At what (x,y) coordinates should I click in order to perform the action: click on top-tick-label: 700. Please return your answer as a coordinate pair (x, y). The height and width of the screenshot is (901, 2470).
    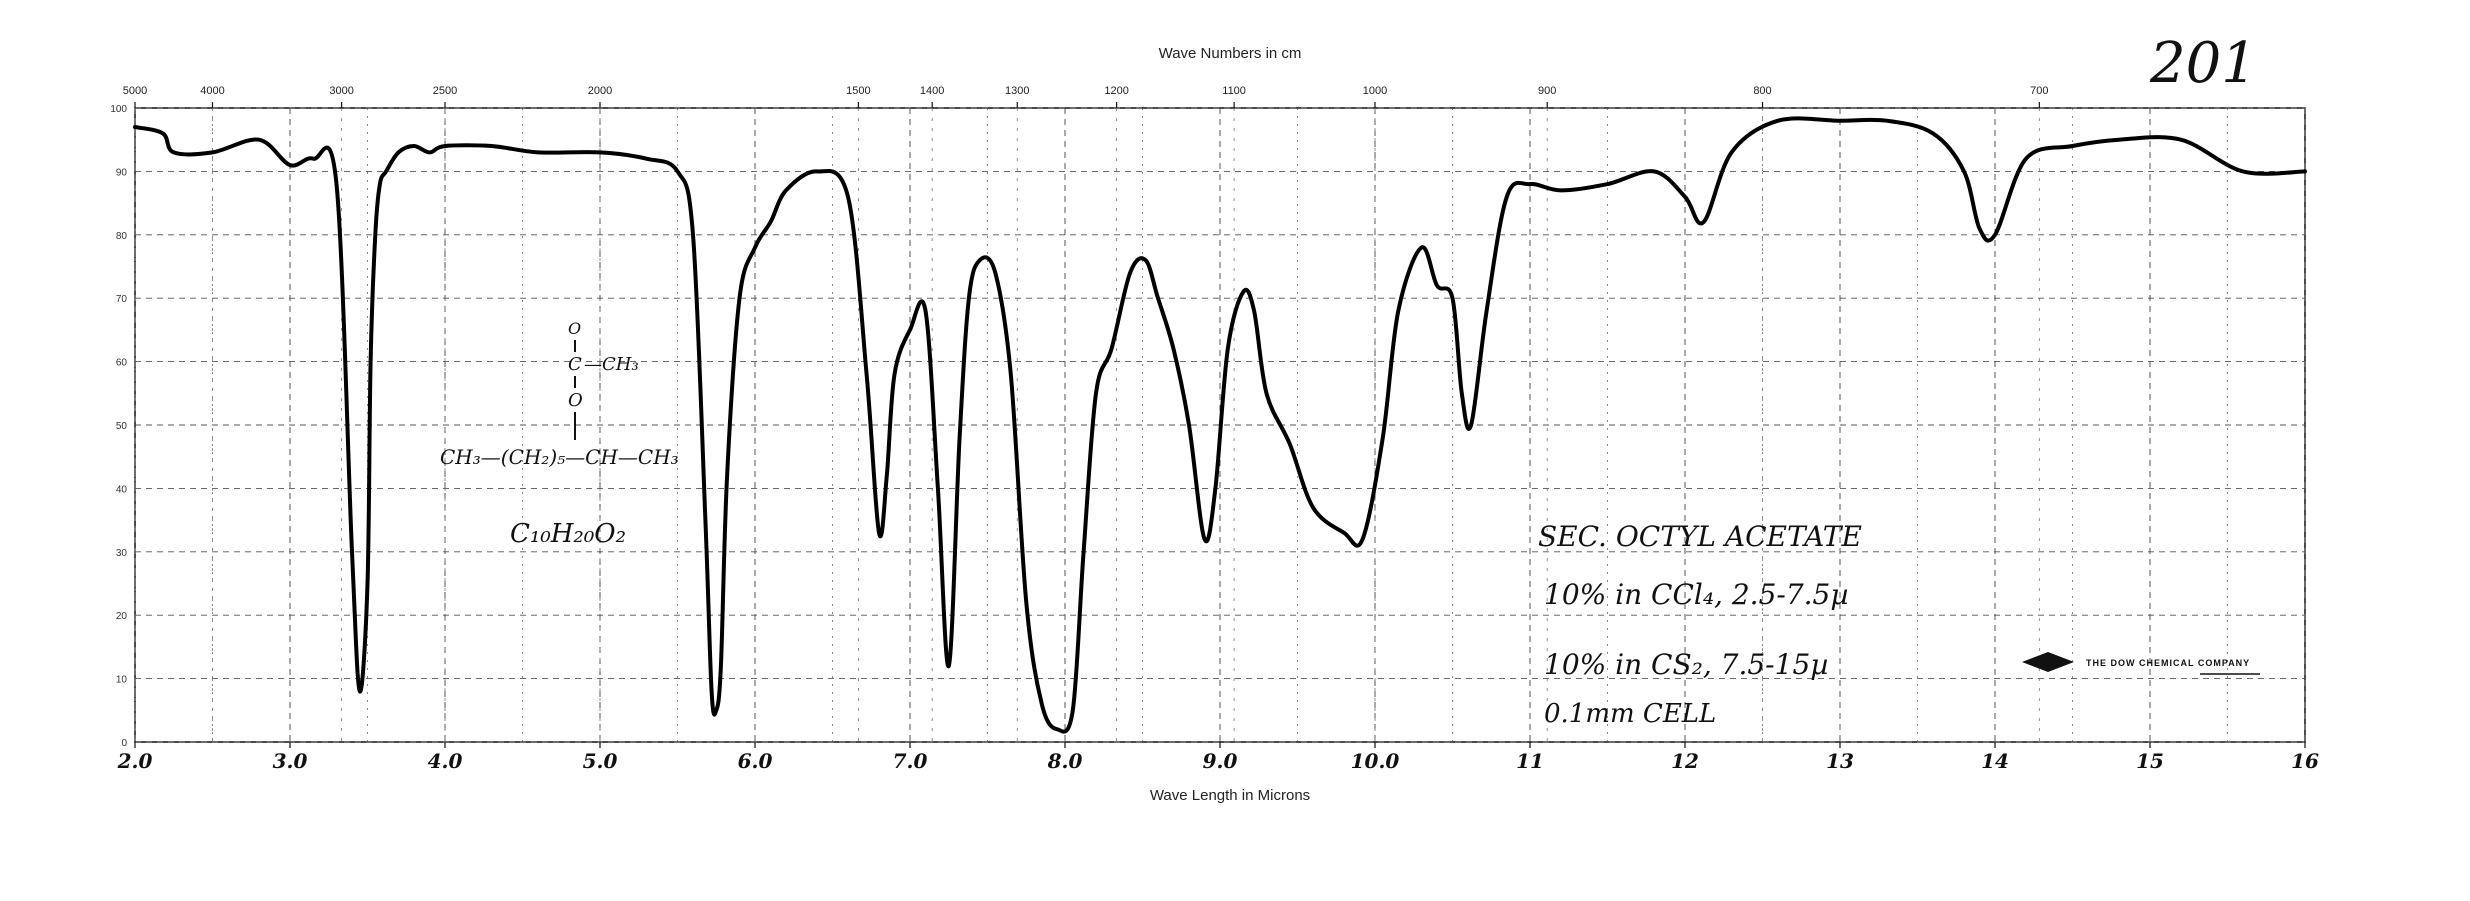
    Looking at the image, I should click on (2039, 91).